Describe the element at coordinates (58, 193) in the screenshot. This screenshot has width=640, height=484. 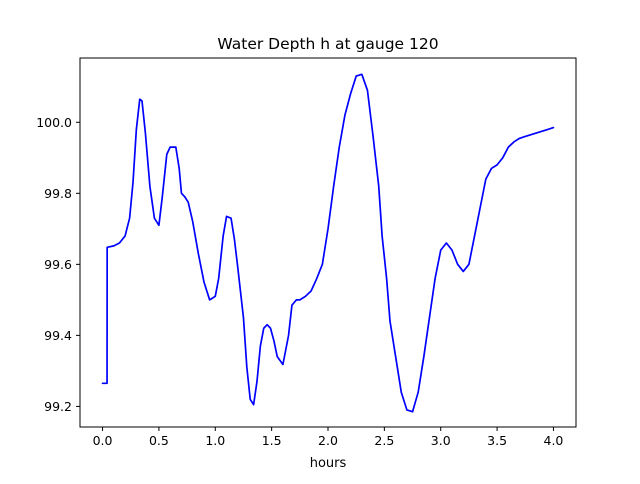
I see `y-tick-label: 99.8` at that location.